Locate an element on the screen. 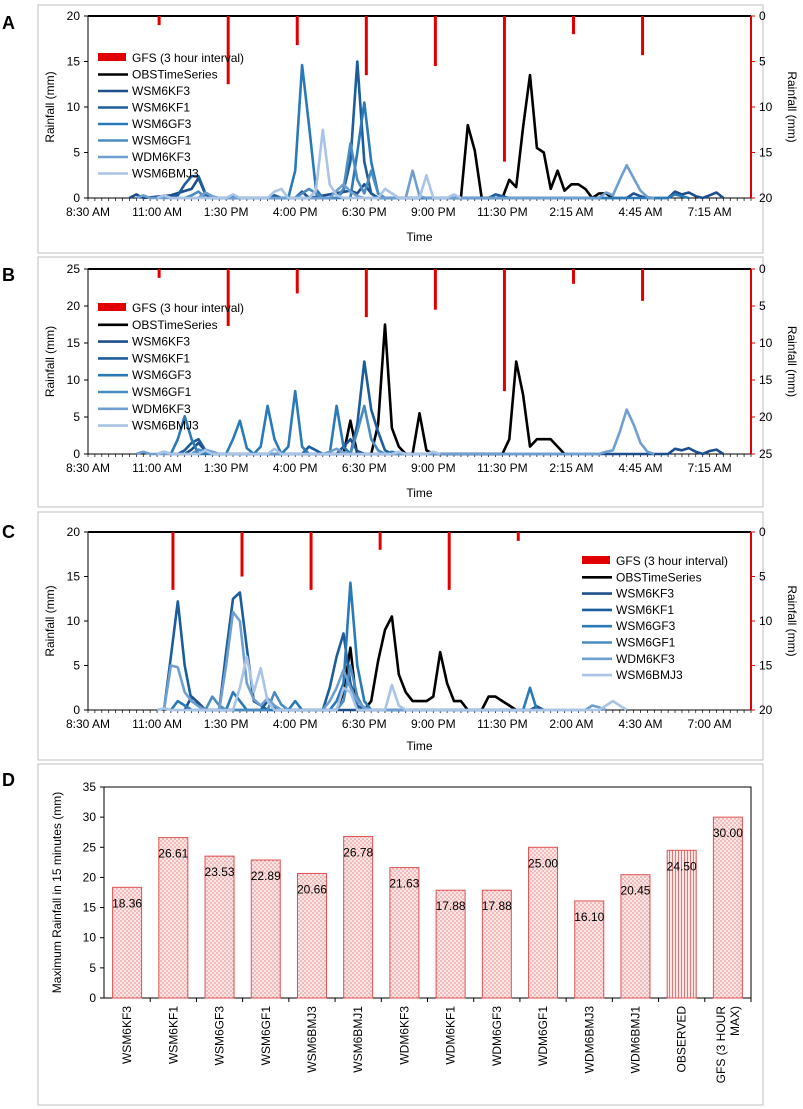  bar-observed is located at coordinates (681, 924).